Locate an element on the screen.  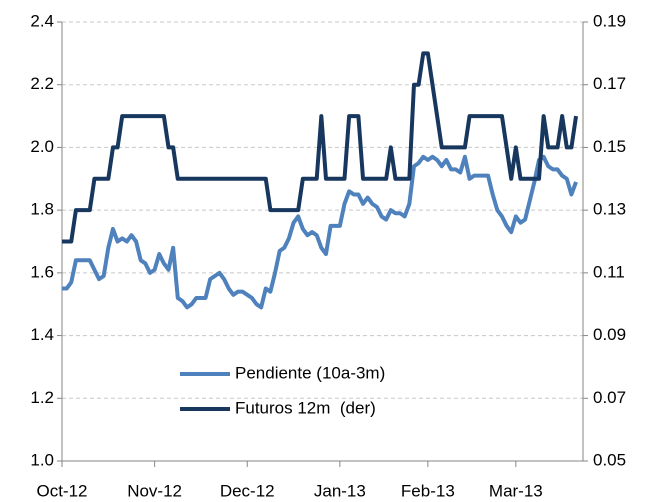
y-tick-label: 1.2 is located at coordinates (42, 397).